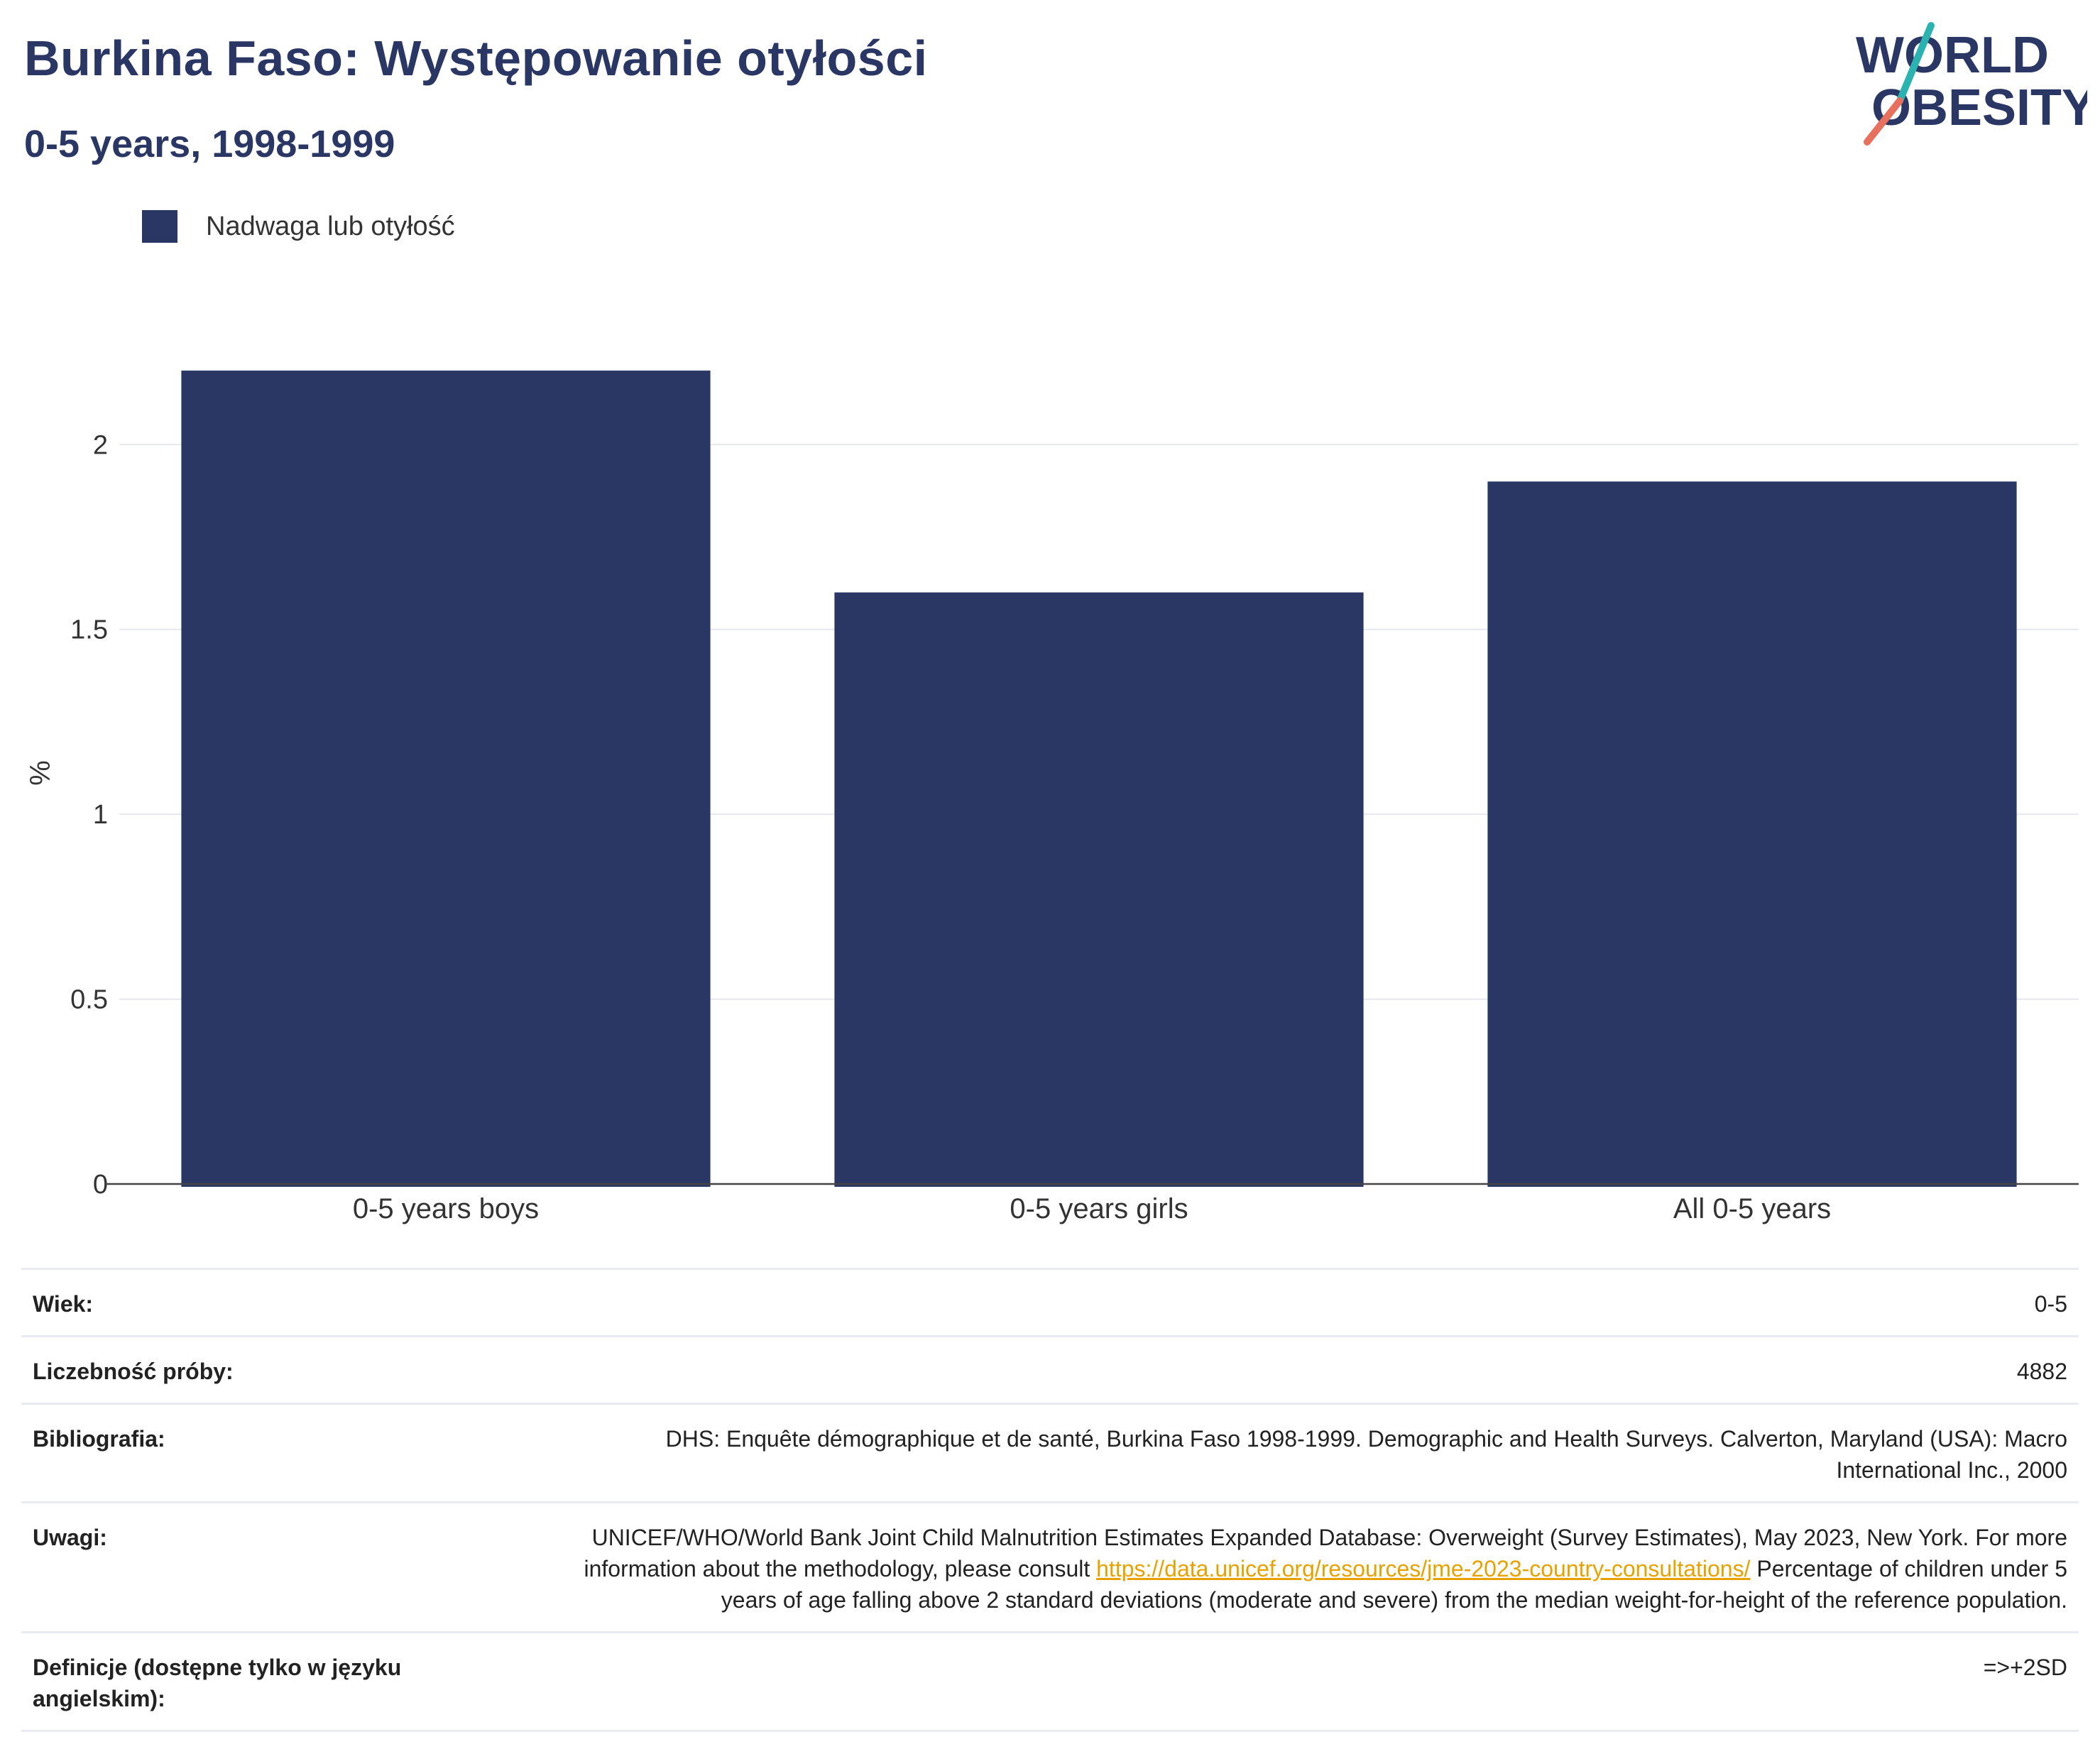 Image resolution: width=2100 pixels, height=1749 pixels. Describe the element at coordinates (1952, 55) in the screenshot. I see `logo-word-world: WORLD` at that location.